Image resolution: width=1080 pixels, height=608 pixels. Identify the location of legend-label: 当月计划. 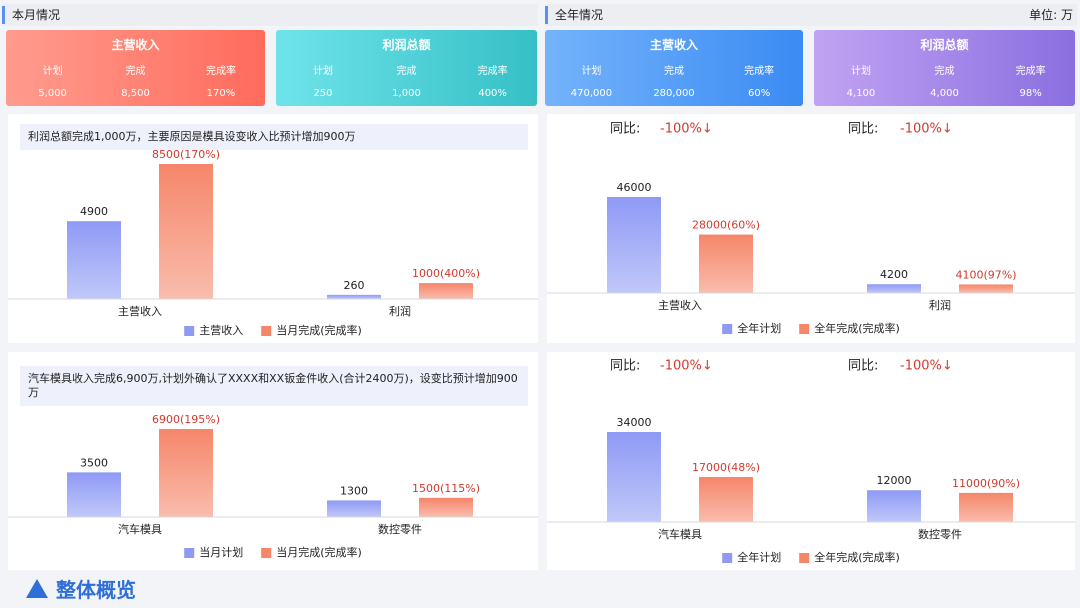
(221, 552).